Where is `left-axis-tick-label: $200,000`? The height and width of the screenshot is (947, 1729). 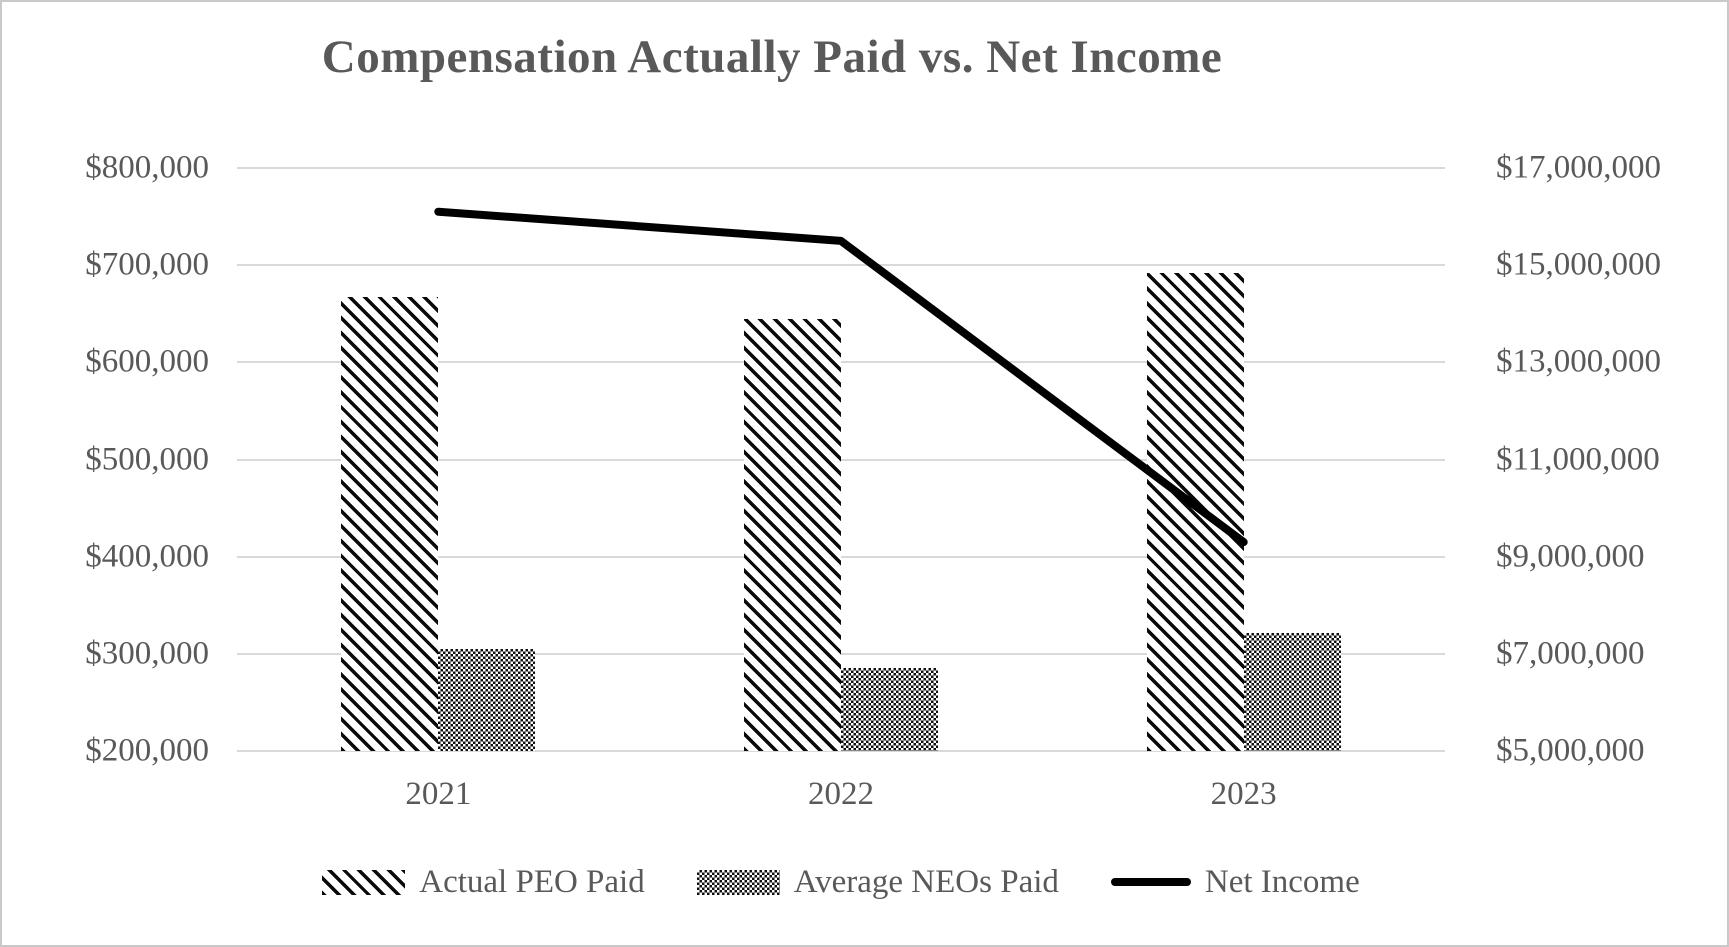
left-axis-tick-label: $200,000 is located at coordinates (147, 750).